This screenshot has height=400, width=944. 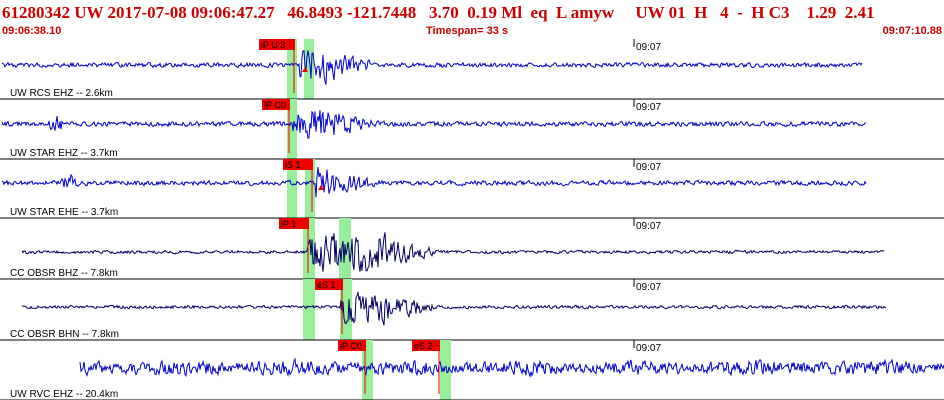 What do you see at coordinates (64, 394) in the screenshot?
I see `station-label: UW RVC EHZ -- 20.4km` at bounding box center [64, 394].